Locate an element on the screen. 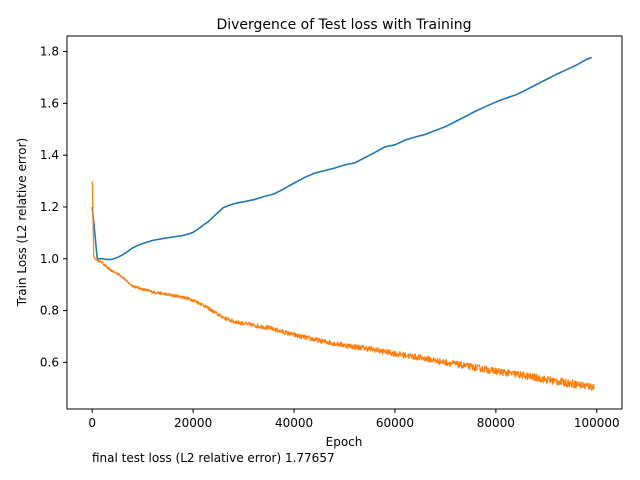  y-tick-label: 1.2 is located at coordinates (49, 207).